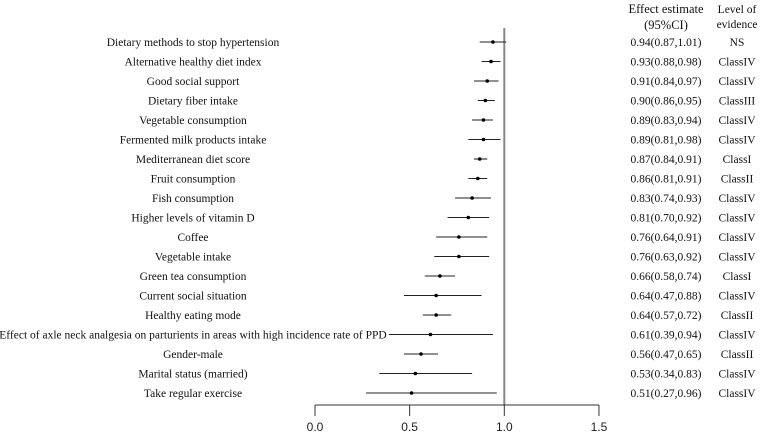 The width and height of the screenshot is (764, 439). I want to click on forest-row: Coffee 0.76(0.64,0.91) ClassIV, so click(466, 238).